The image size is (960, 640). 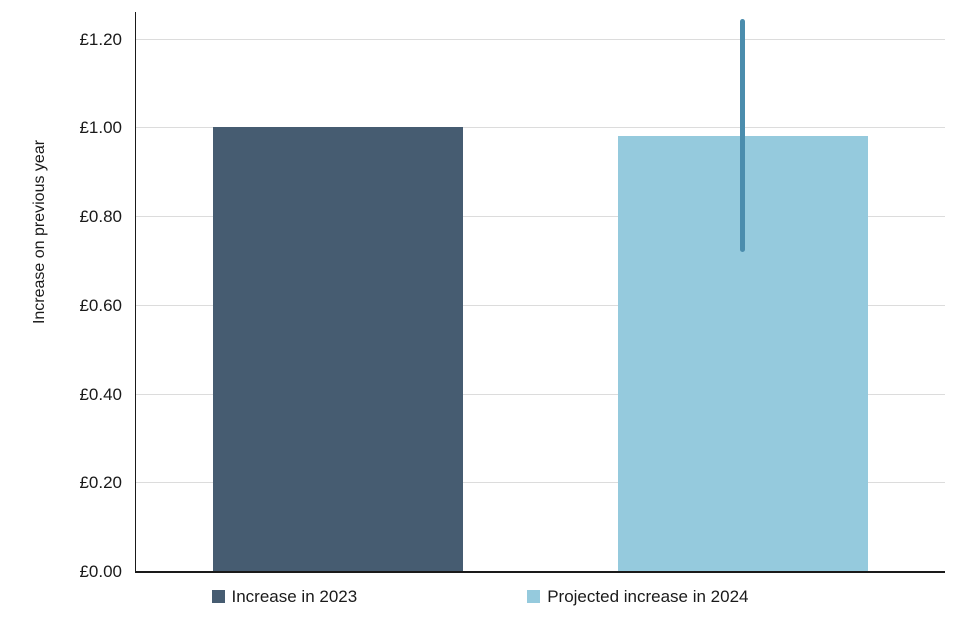 I want to click on legend-item-2: Projected increase in 2024, so click(x=638, y=596).